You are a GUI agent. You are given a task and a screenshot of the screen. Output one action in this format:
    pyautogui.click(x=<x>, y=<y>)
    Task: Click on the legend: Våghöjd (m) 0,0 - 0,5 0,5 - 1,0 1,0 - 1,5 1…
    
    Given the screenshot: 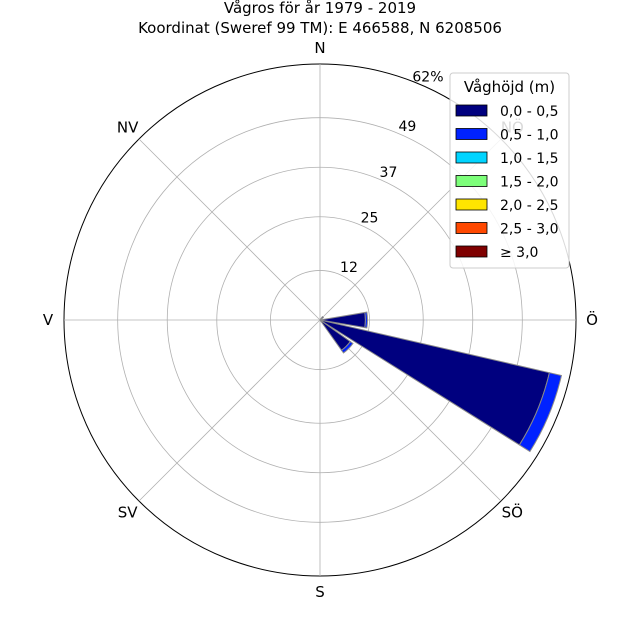 What is the action you would take?
    pyautogui.click(x=509, y=170)
    